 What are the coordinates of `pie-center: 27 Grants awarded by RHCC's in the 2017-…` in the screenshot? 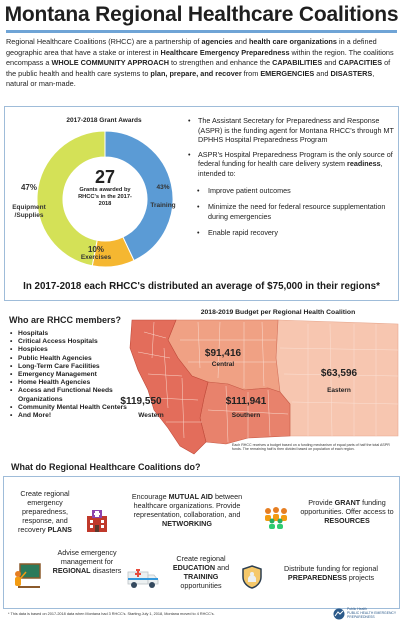 It's located at (105, 187).